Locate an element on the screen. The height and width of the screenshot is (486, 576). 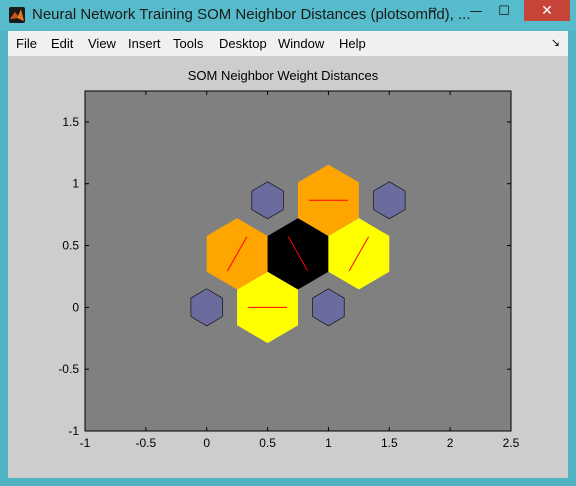
neighbor-connection-line-n1-n3 is located at coordinates (237, 254).